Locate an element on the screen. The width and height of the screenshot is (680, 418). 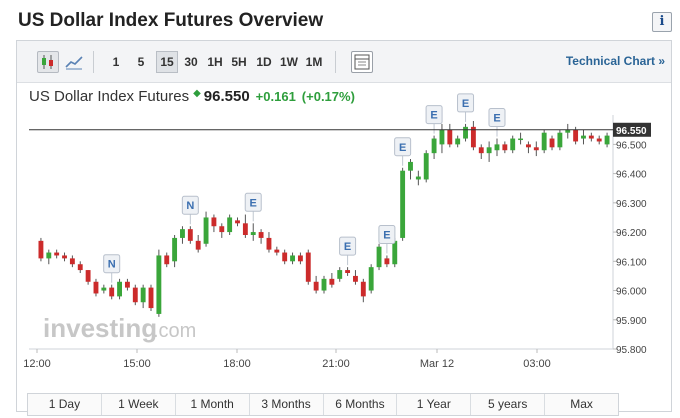
x-tick-label: 15:00 is located at coordinates (137, 364).